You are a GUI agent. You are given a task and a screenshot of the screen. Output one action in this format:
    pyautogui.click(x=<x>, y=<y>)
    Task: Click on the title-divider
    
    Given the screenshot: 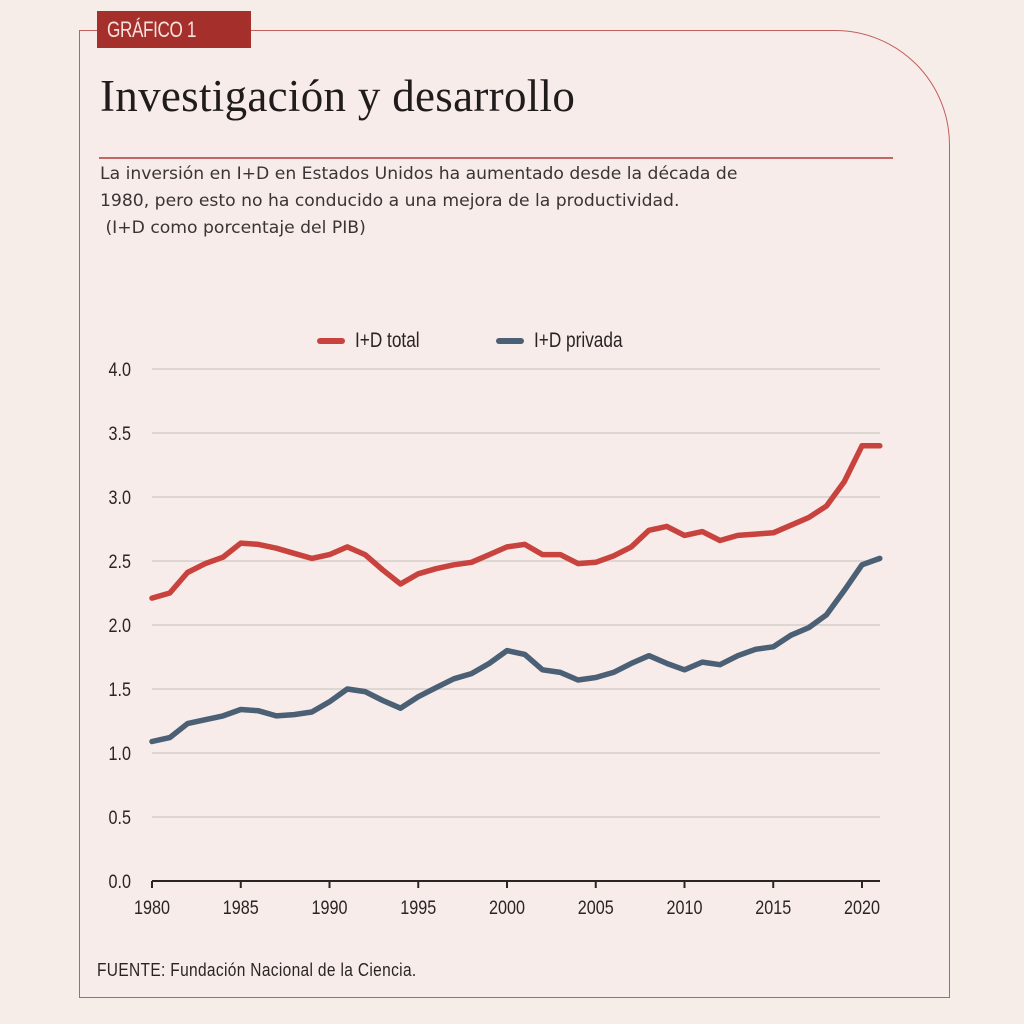 What is the action you would take?
    pyautogui.click(x=496, y=158)
    